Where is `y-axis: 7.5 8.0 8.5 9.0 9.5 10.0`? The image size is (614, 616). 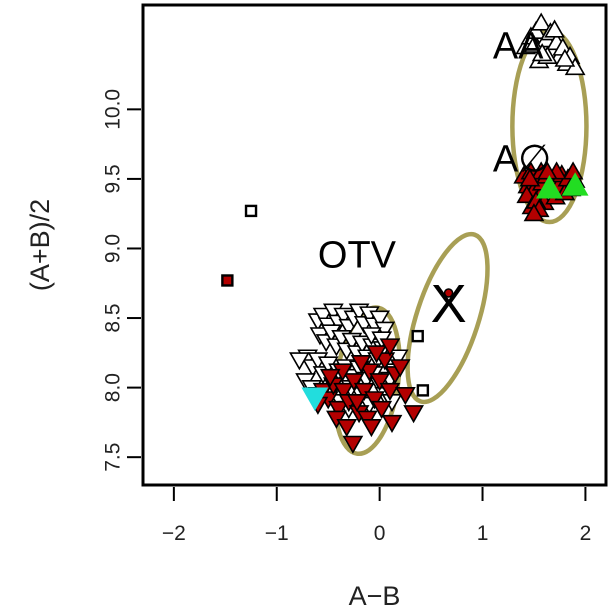 y-axis: 7.5 8.0 8.5 9.0 9.5 10.0 is located at coordinates (121, 280).